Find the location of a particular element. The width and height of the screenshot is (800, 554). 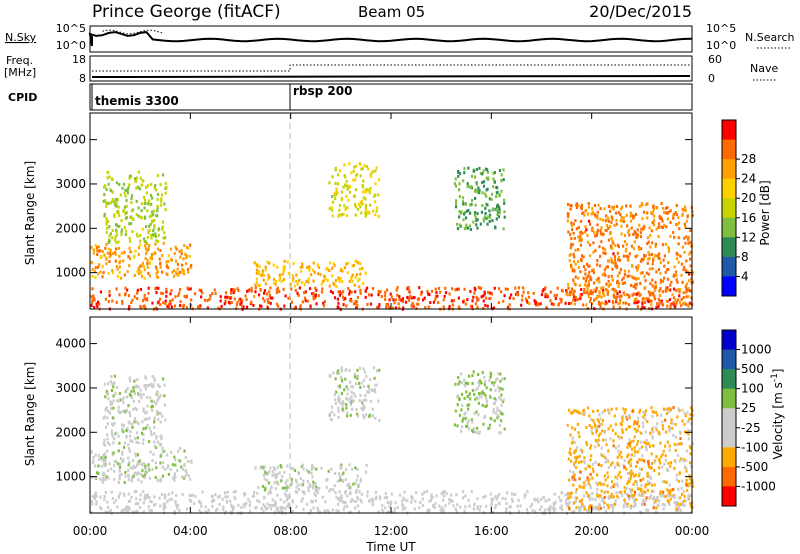

colorbar-segment is located at coordinates (729, 476).